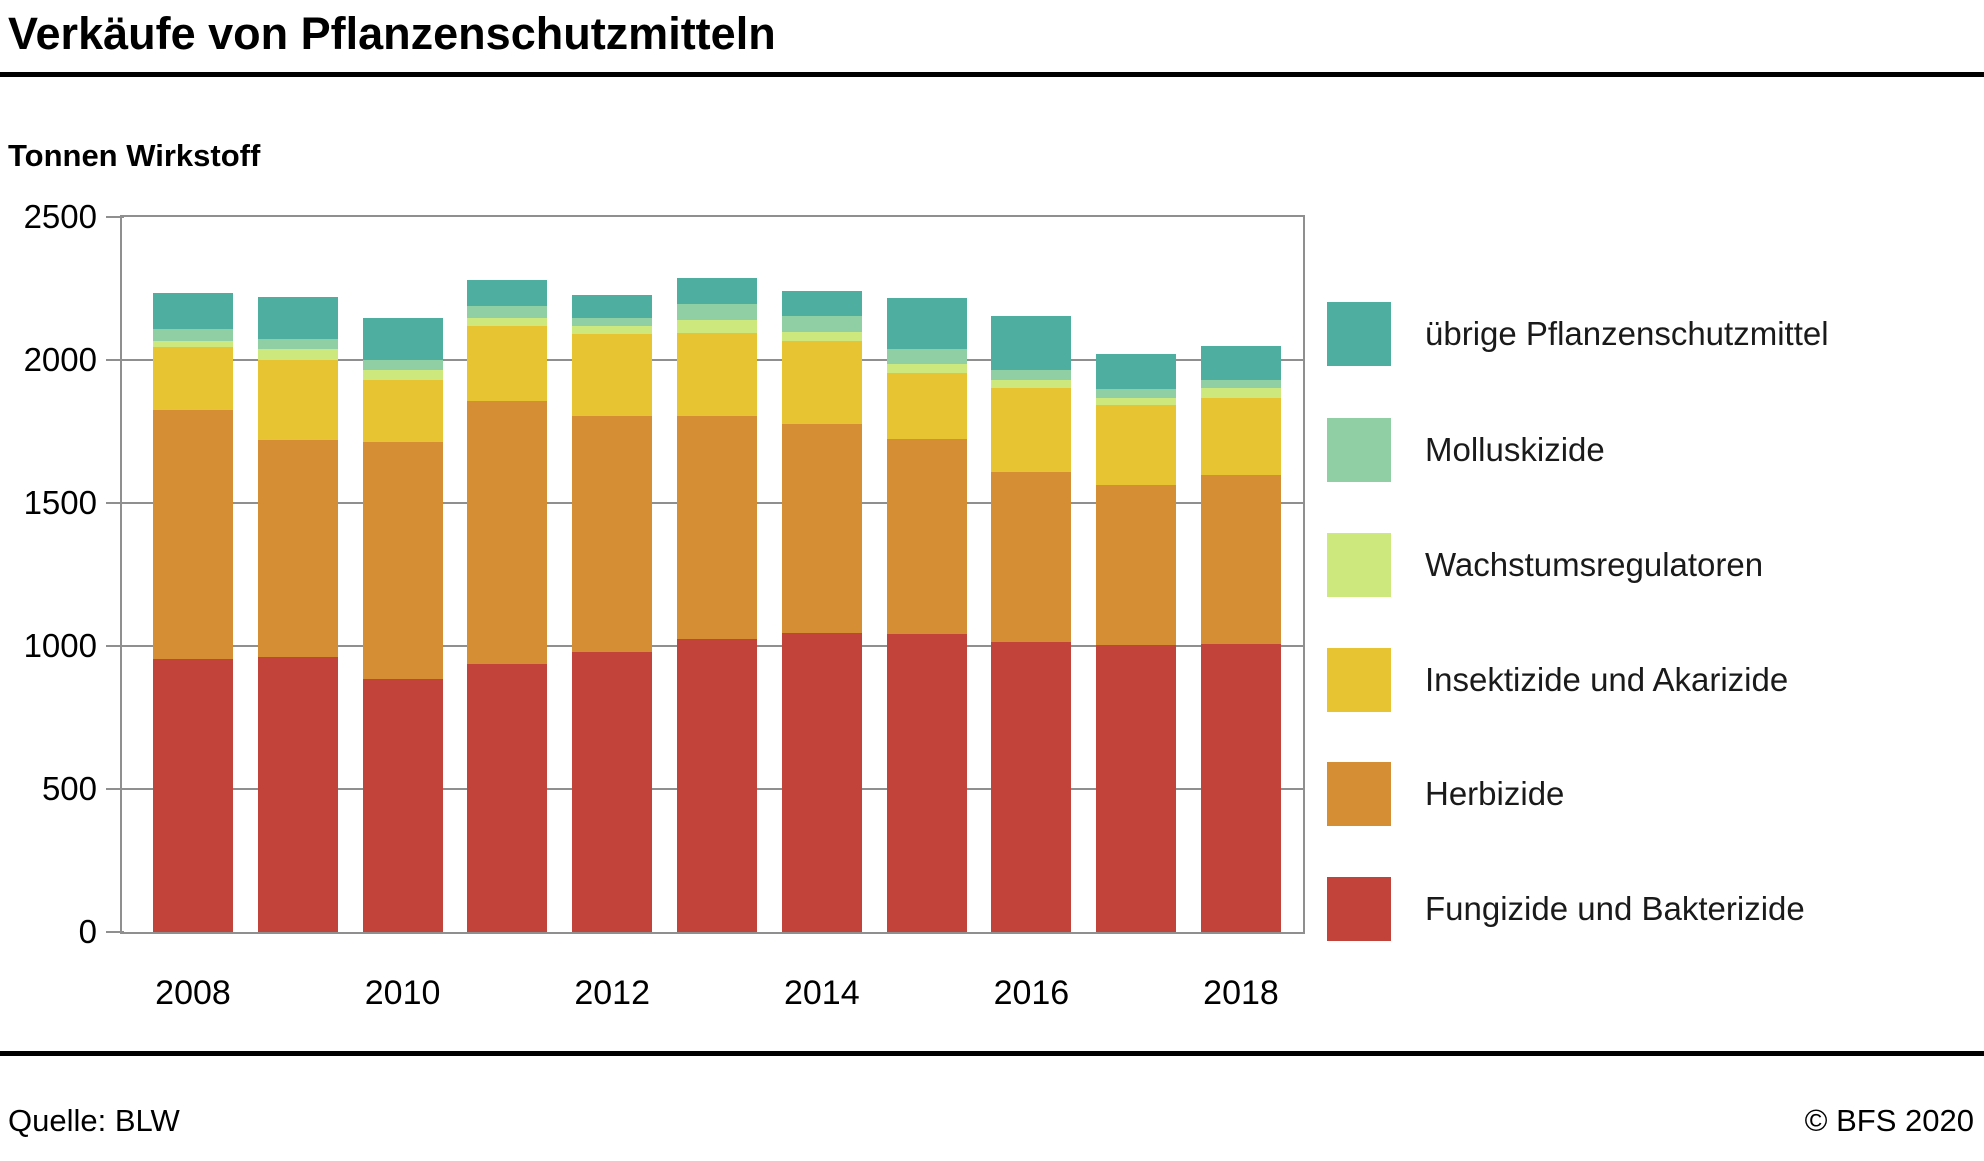  What do you see at coordinates (1359, 794) in the screenshot?
I see `legend-swatch-herbizide` at bounding box center [1359, 794].